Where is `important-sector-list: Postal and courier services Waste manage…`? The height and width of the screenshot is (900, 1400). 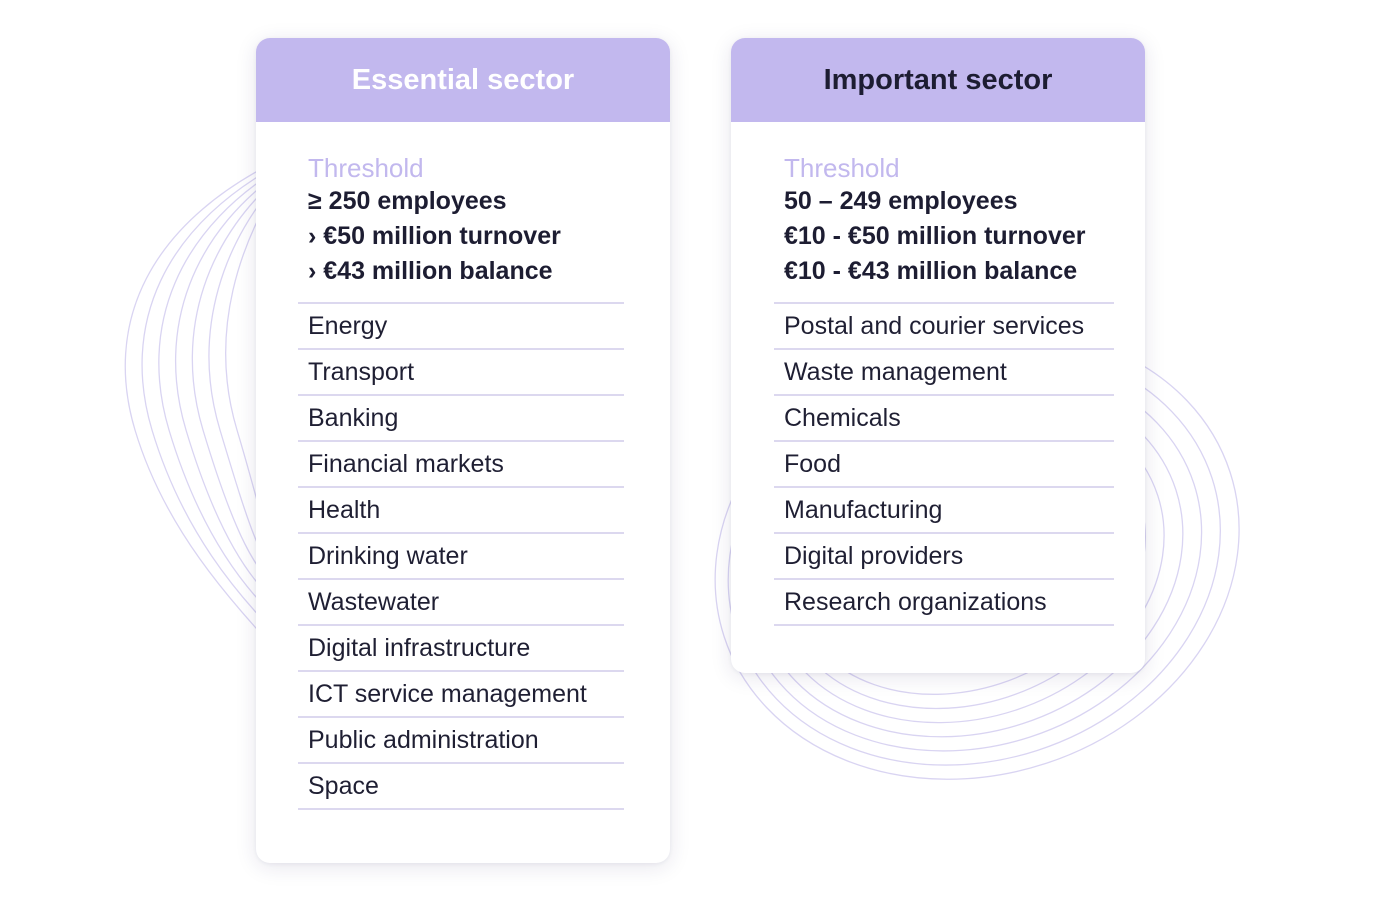
important-sector-list: Postal and courier services Waste manage… is located at coordinates (944, 464).